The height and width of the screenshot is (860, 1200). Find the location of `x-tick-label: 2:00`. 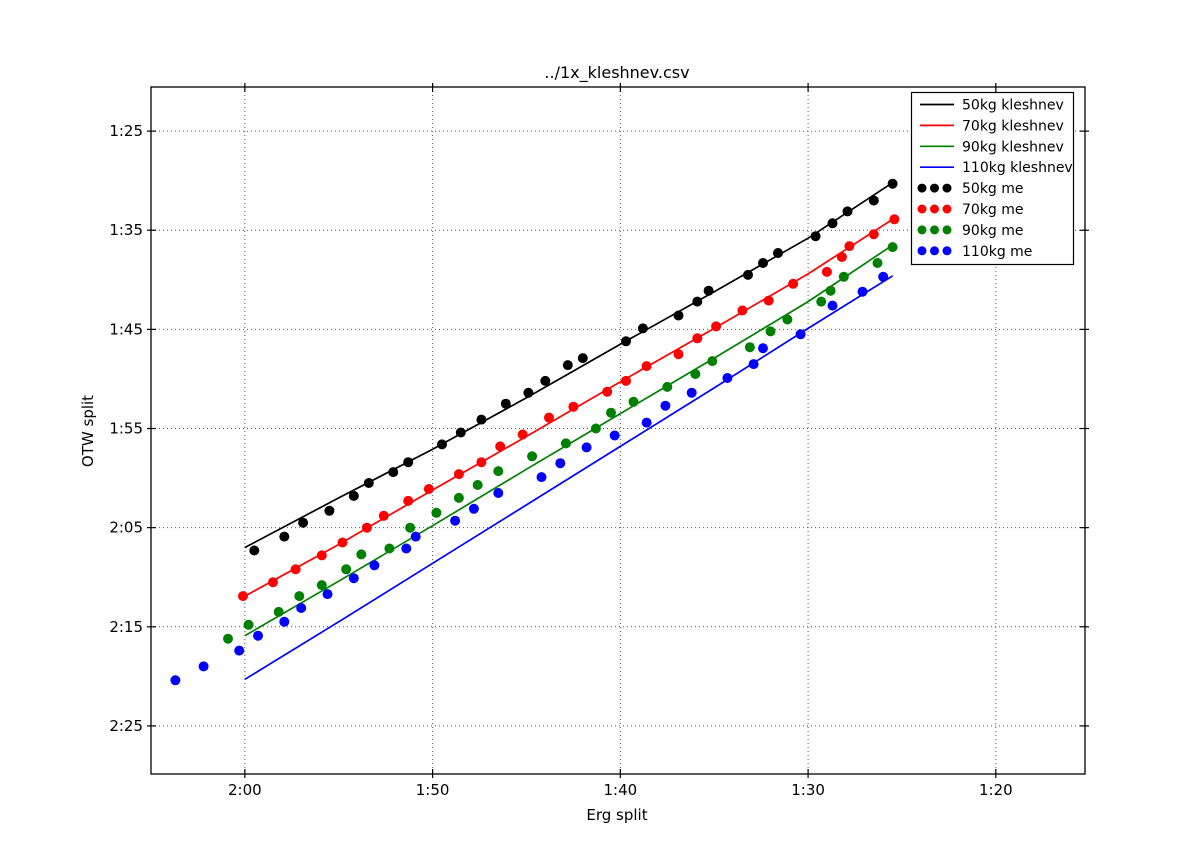

x-tick-label: 2:00 is located at coordinates (245, 790).